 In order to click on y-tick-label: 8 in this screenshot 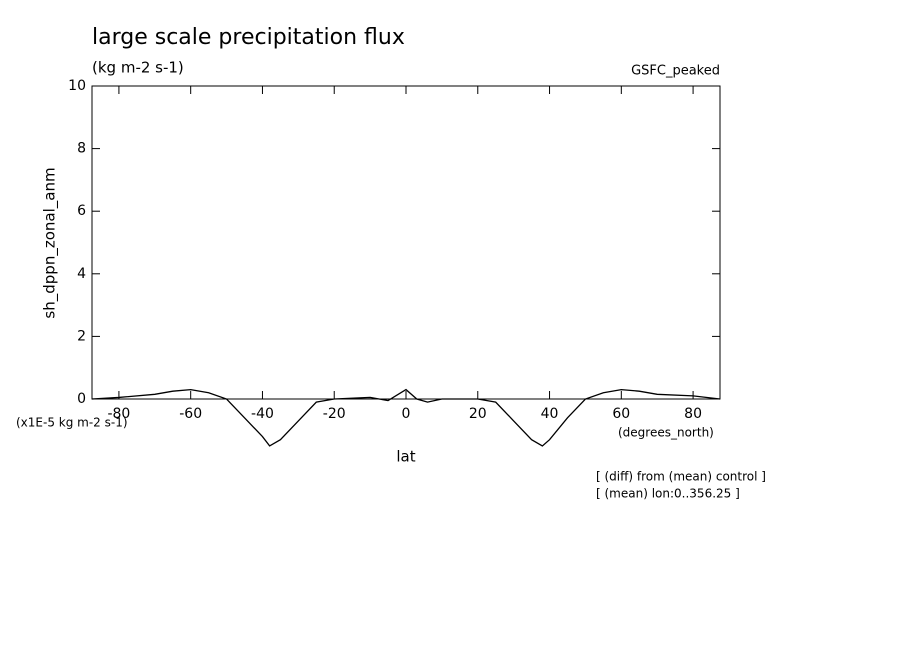, I will do `click(81, 149)`.